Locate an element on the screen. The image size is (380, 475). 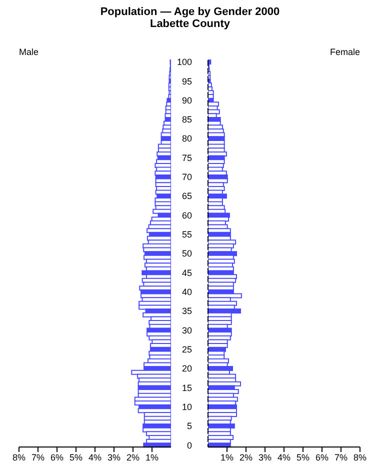
y-tick-label: 90 is located at coordinates (187, 100).